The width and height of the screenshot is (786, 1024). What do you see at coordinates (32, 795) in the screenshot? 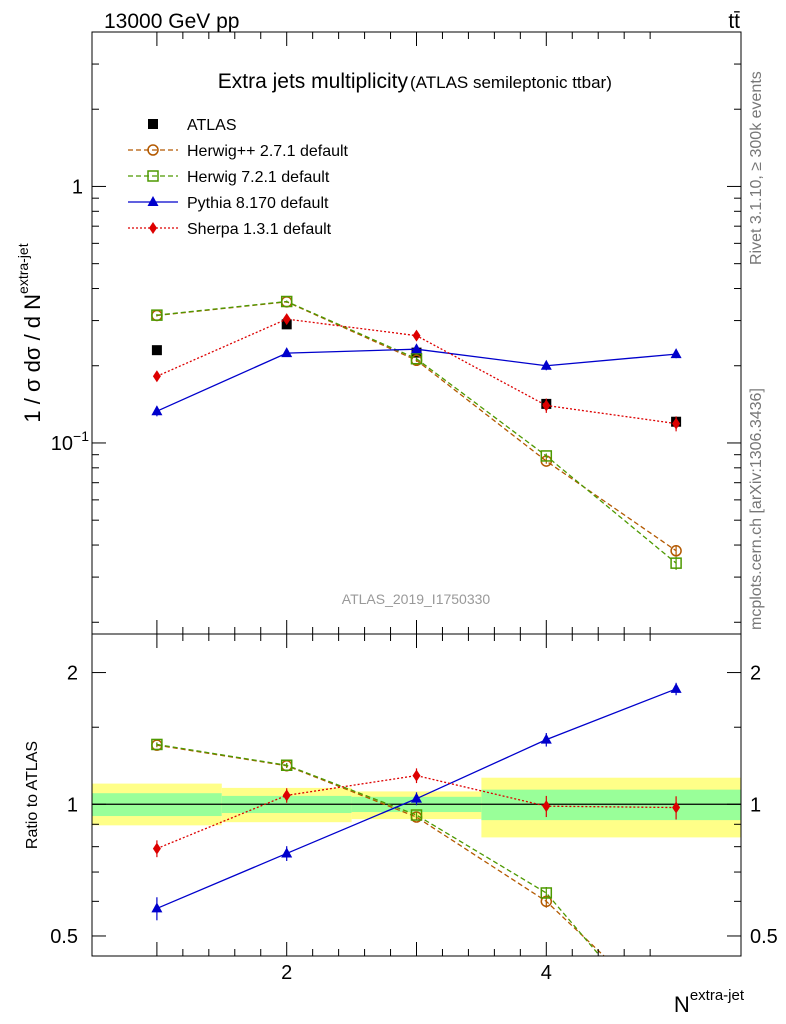
I see `ratio-y-axis-label: Ratio to ATLAS` at bounding box center [32, 795].